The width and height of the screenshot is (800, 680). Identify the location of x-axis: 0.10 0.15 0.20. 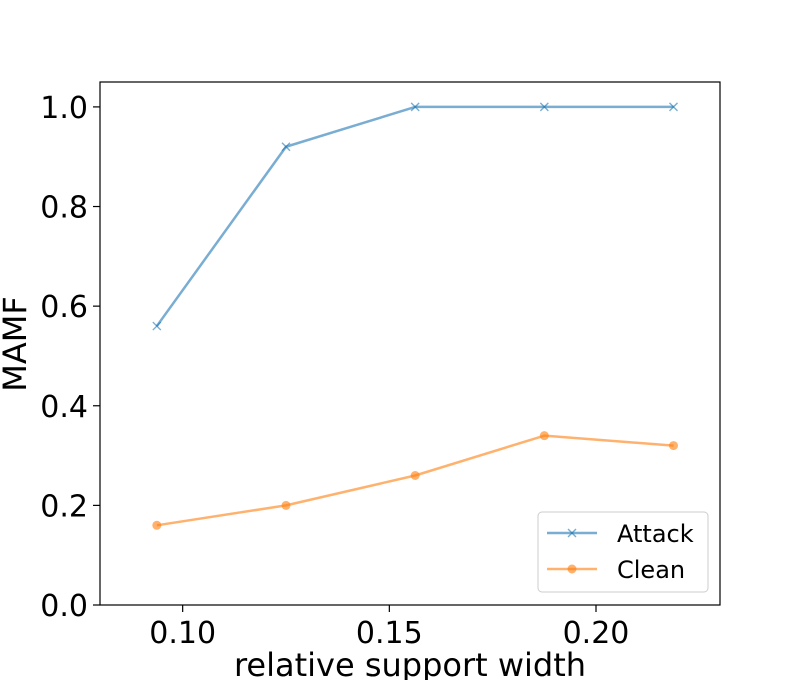
(389, 628).